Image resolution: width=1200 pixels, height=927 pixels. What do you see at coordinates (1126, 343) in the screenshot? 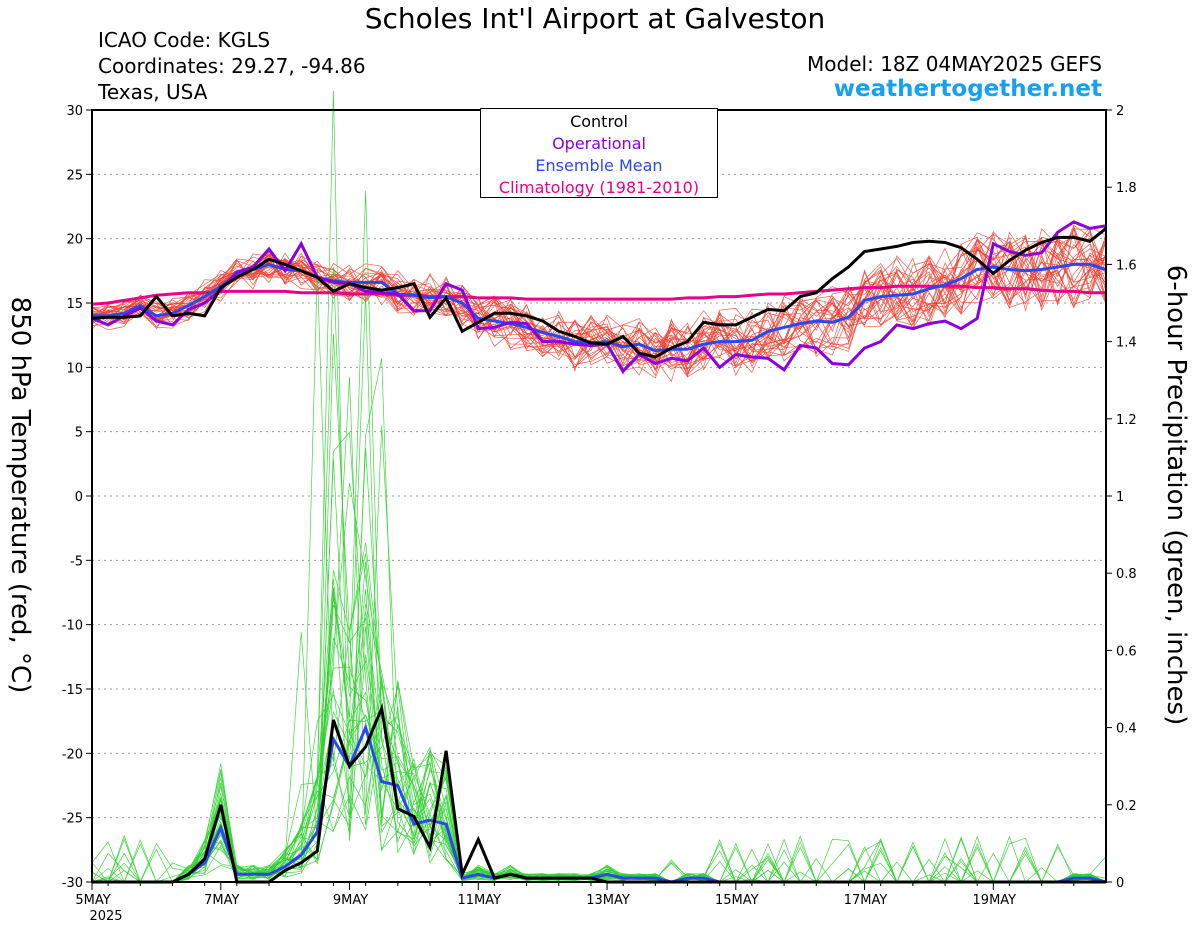
I see `y-right-tick-label: 1.4` at bounding box center [1126, 343].